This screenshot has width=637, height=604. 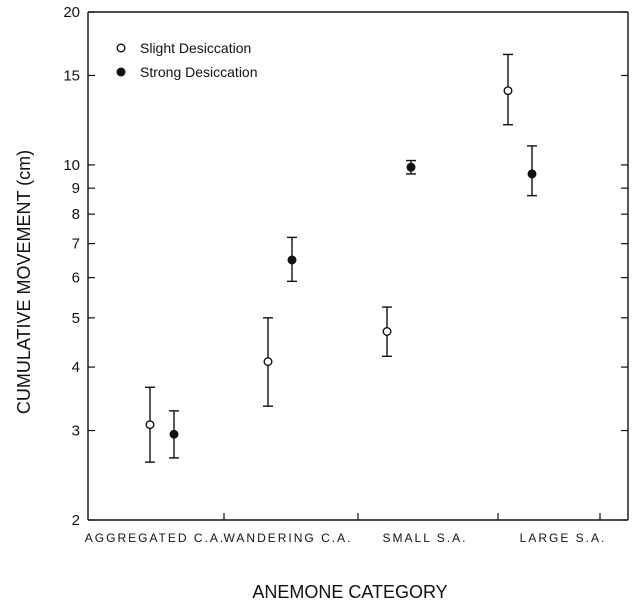 I want to click on legend-label: Strong Desiccation, so click(x=199, y=72).